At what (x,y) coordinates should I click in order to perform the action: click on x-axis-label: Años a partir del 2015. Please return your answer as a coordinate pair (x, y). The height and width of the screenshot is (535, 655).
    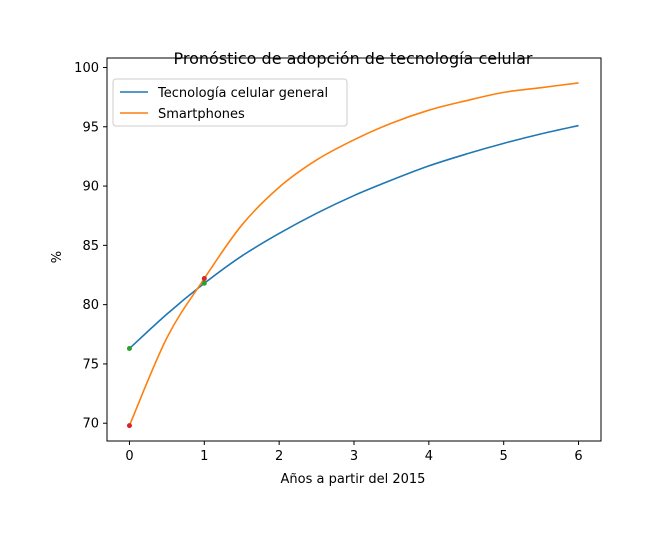
    Looking at the image, I should click on (353, 479).